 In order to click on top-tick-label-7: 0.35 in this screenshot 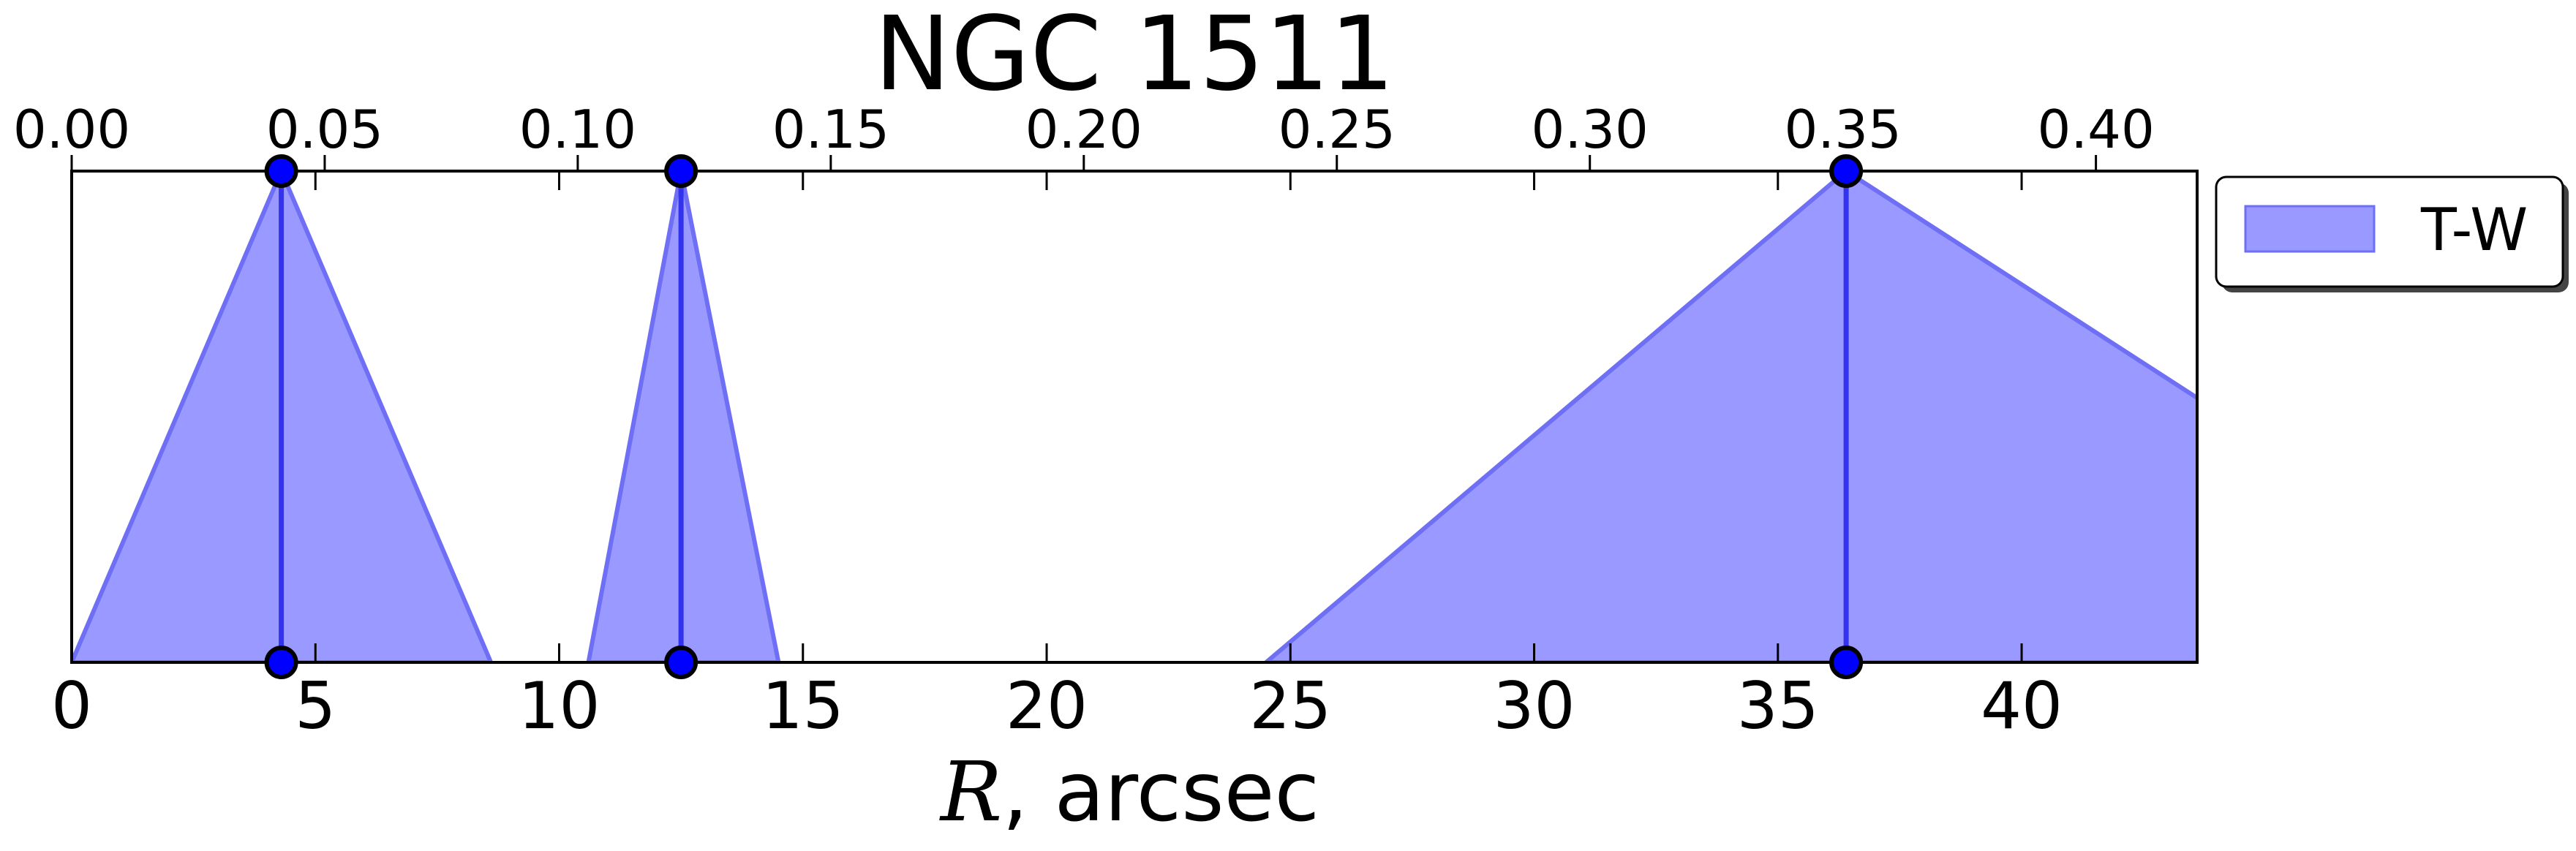, I will do `click(1843, 129)`.